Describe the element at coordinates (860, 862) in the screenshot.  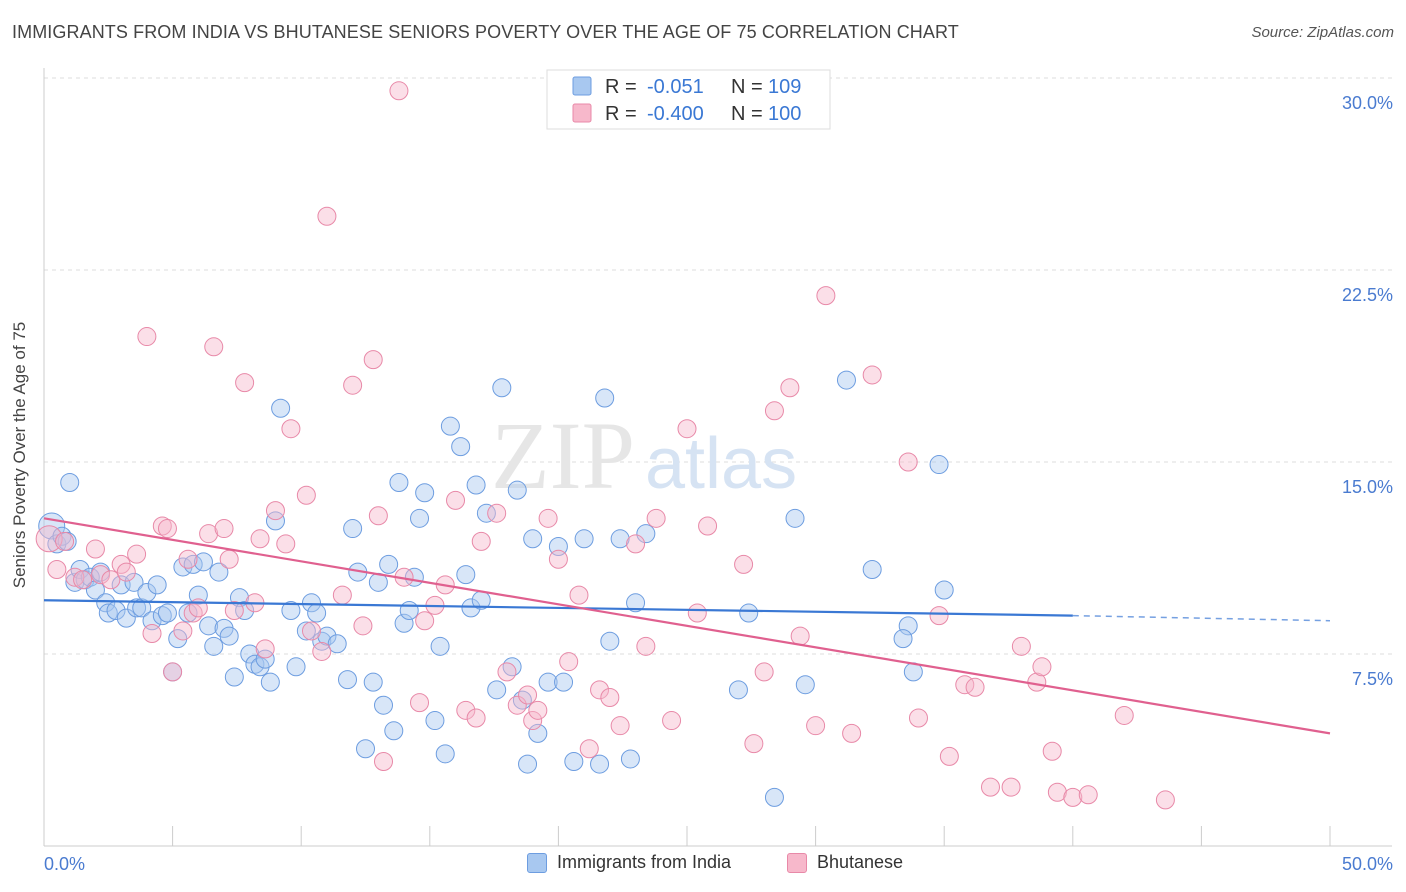
I see `legend-label-bhutanese: Bhutanese` at that location.